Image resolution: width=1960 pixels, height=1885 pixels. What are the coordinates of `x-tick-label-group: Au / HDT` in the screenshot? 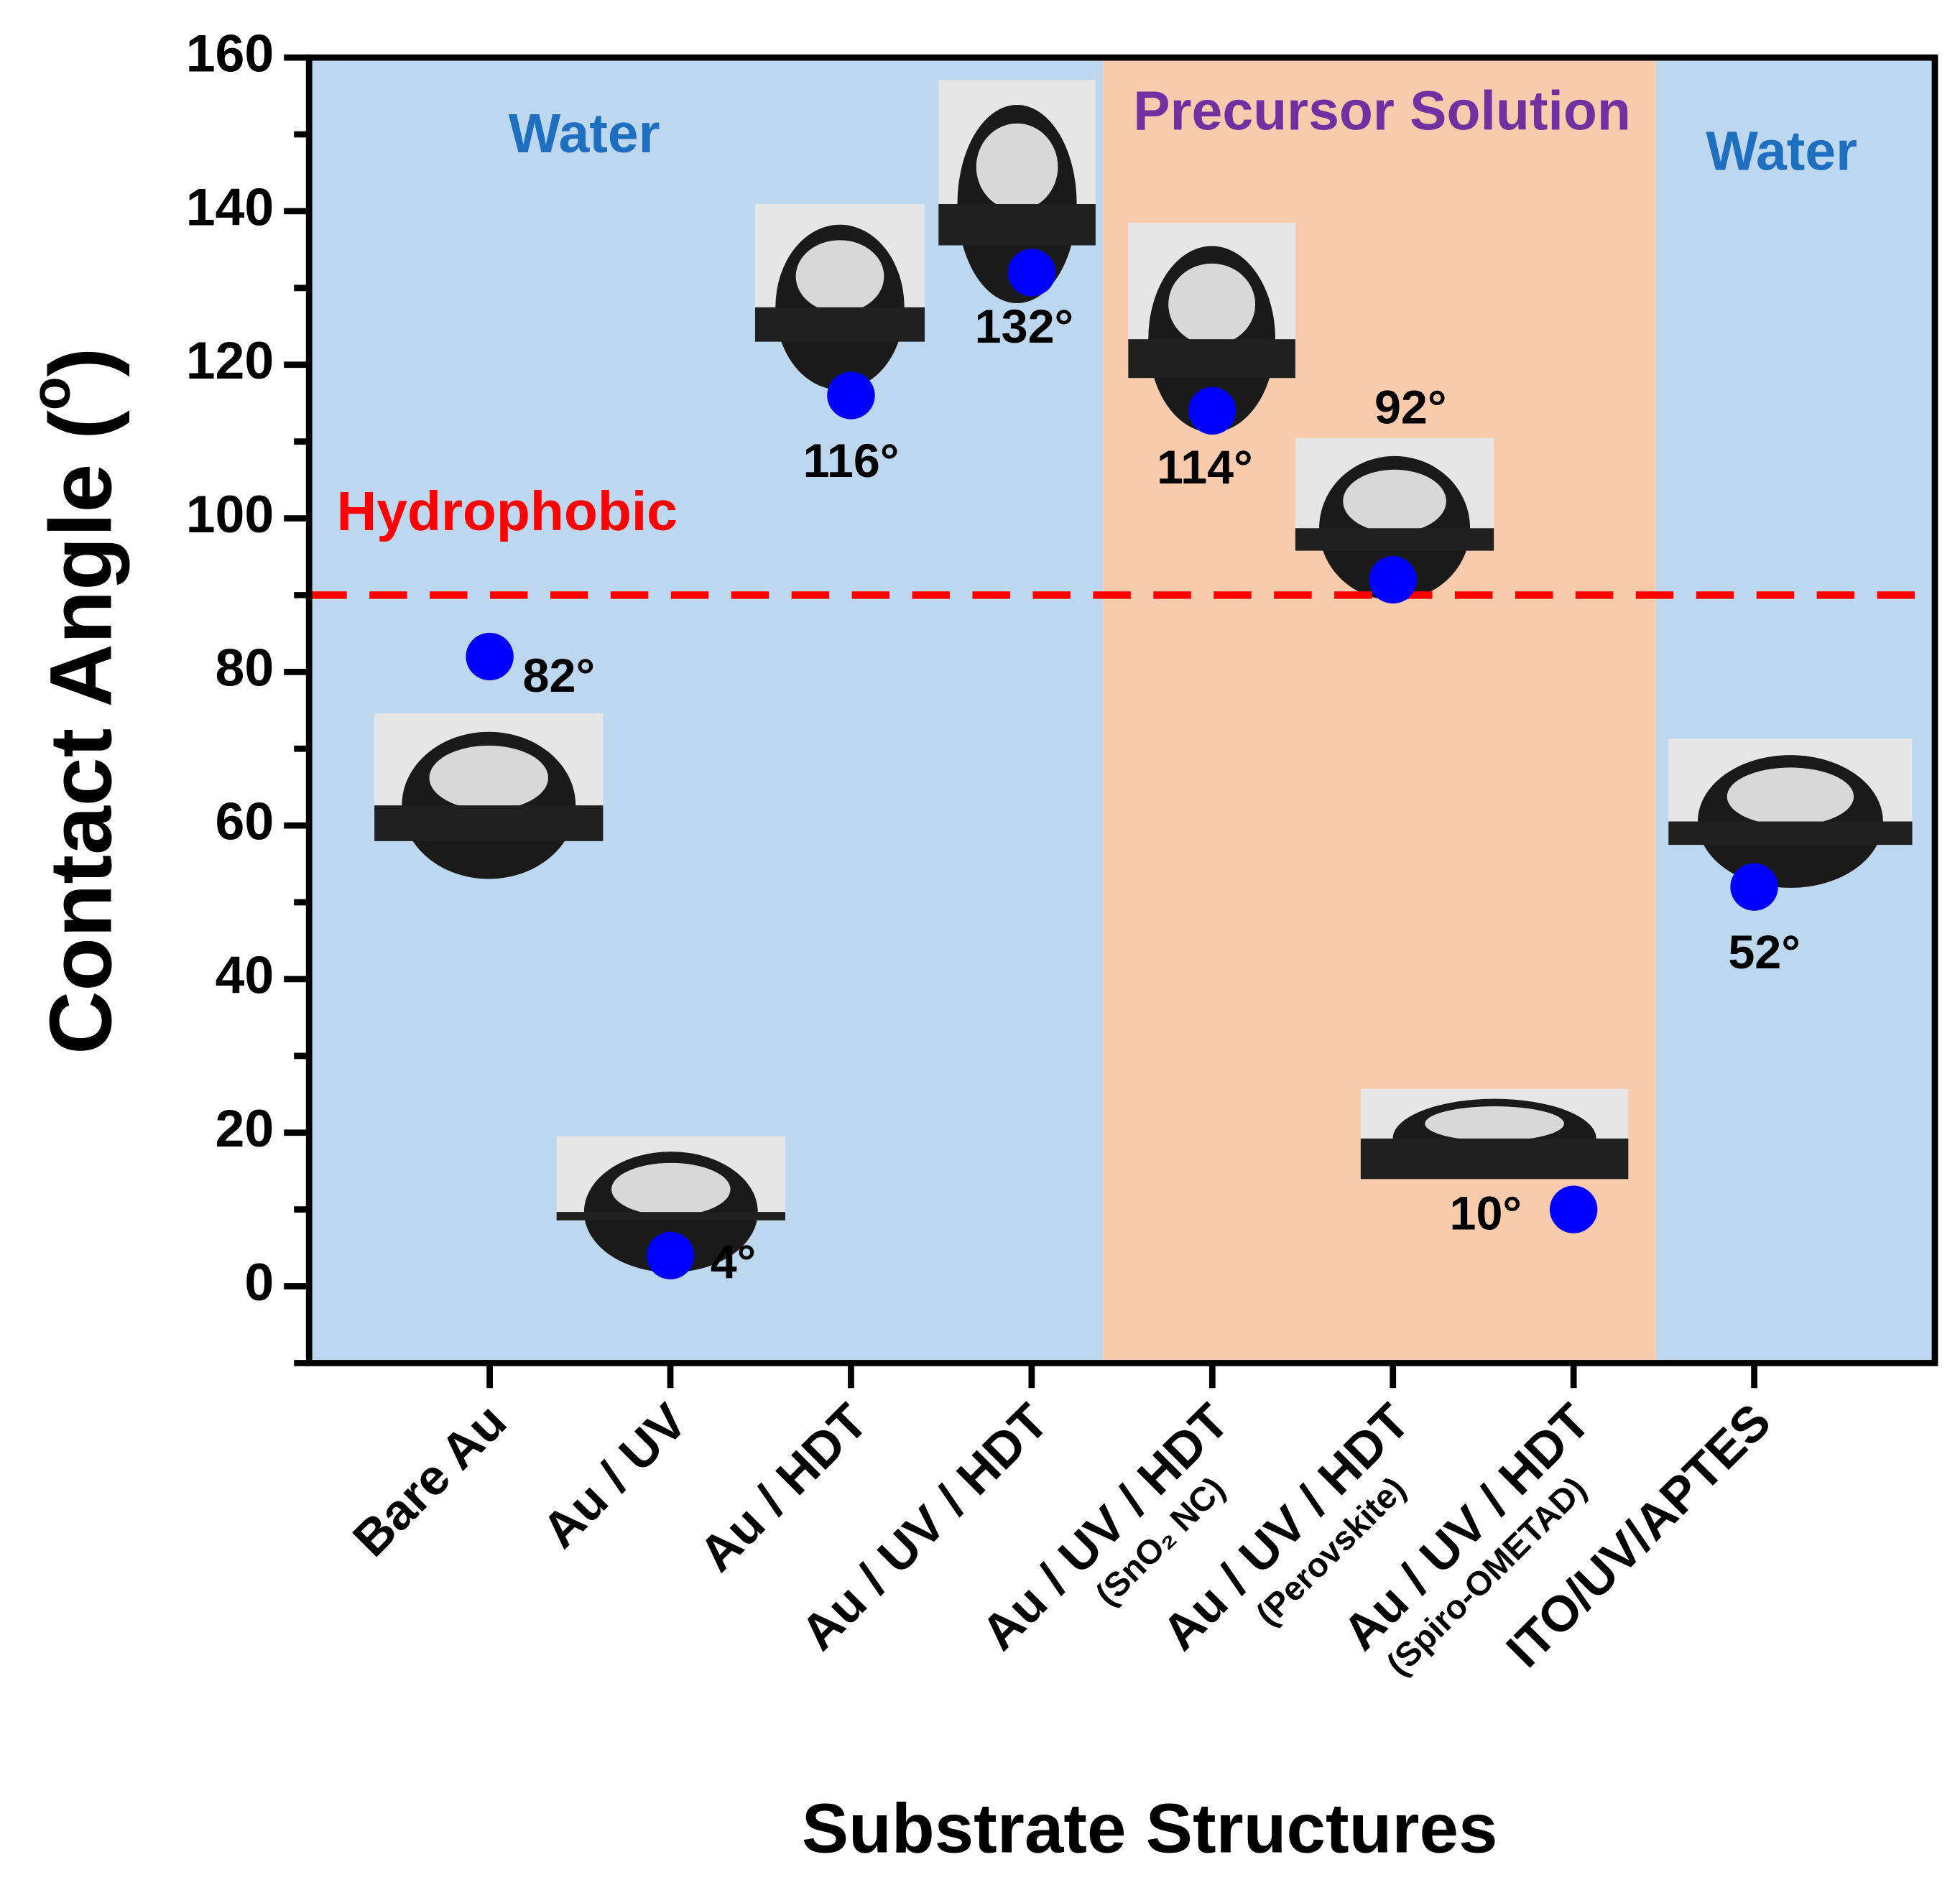 It's located at (783, 1488).